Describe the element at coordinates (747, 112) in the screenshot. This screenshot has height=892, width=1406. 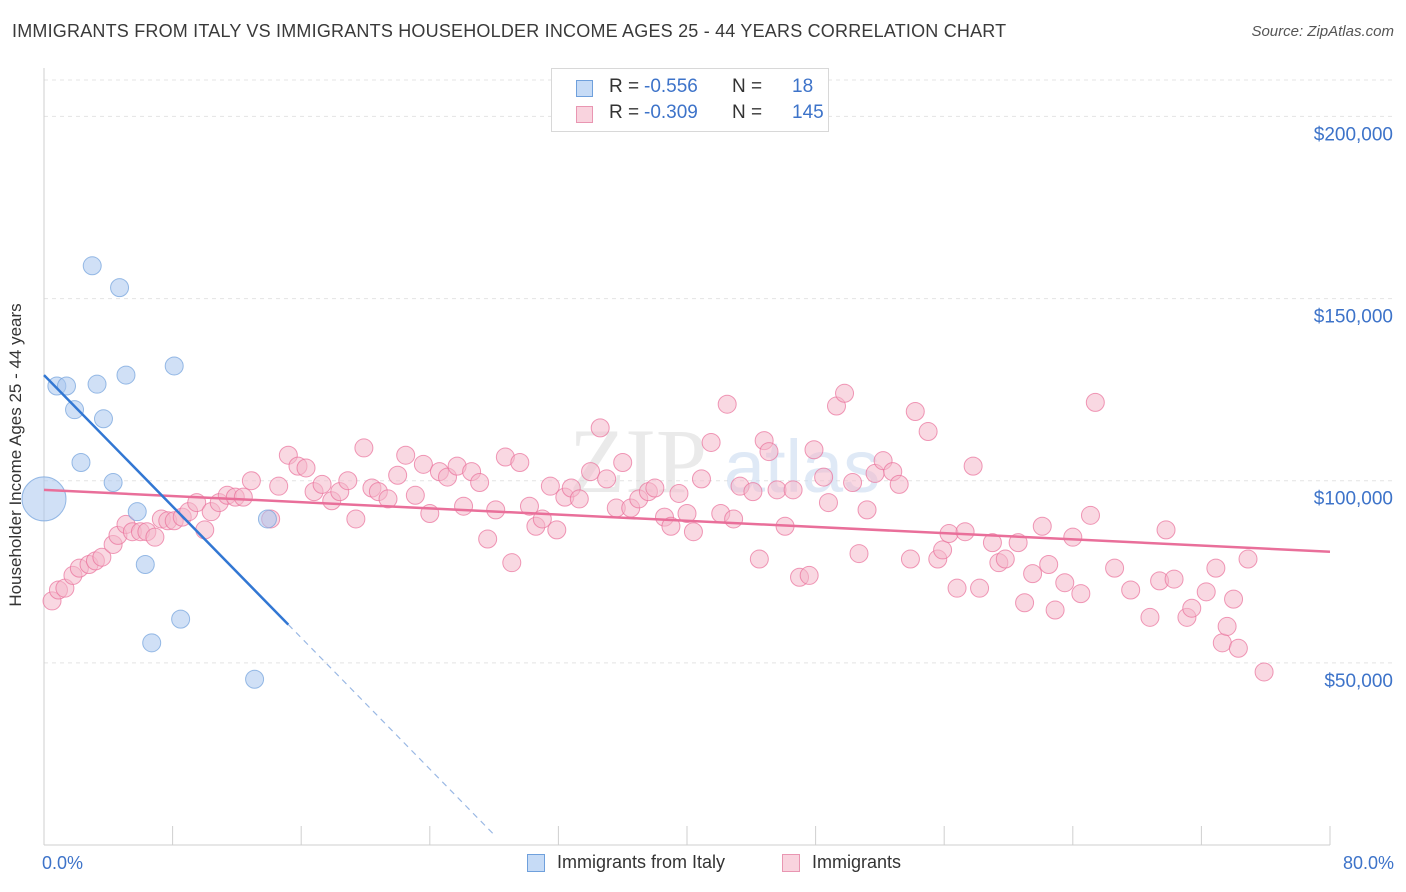
I see `legend-n-label: N =` at that location.